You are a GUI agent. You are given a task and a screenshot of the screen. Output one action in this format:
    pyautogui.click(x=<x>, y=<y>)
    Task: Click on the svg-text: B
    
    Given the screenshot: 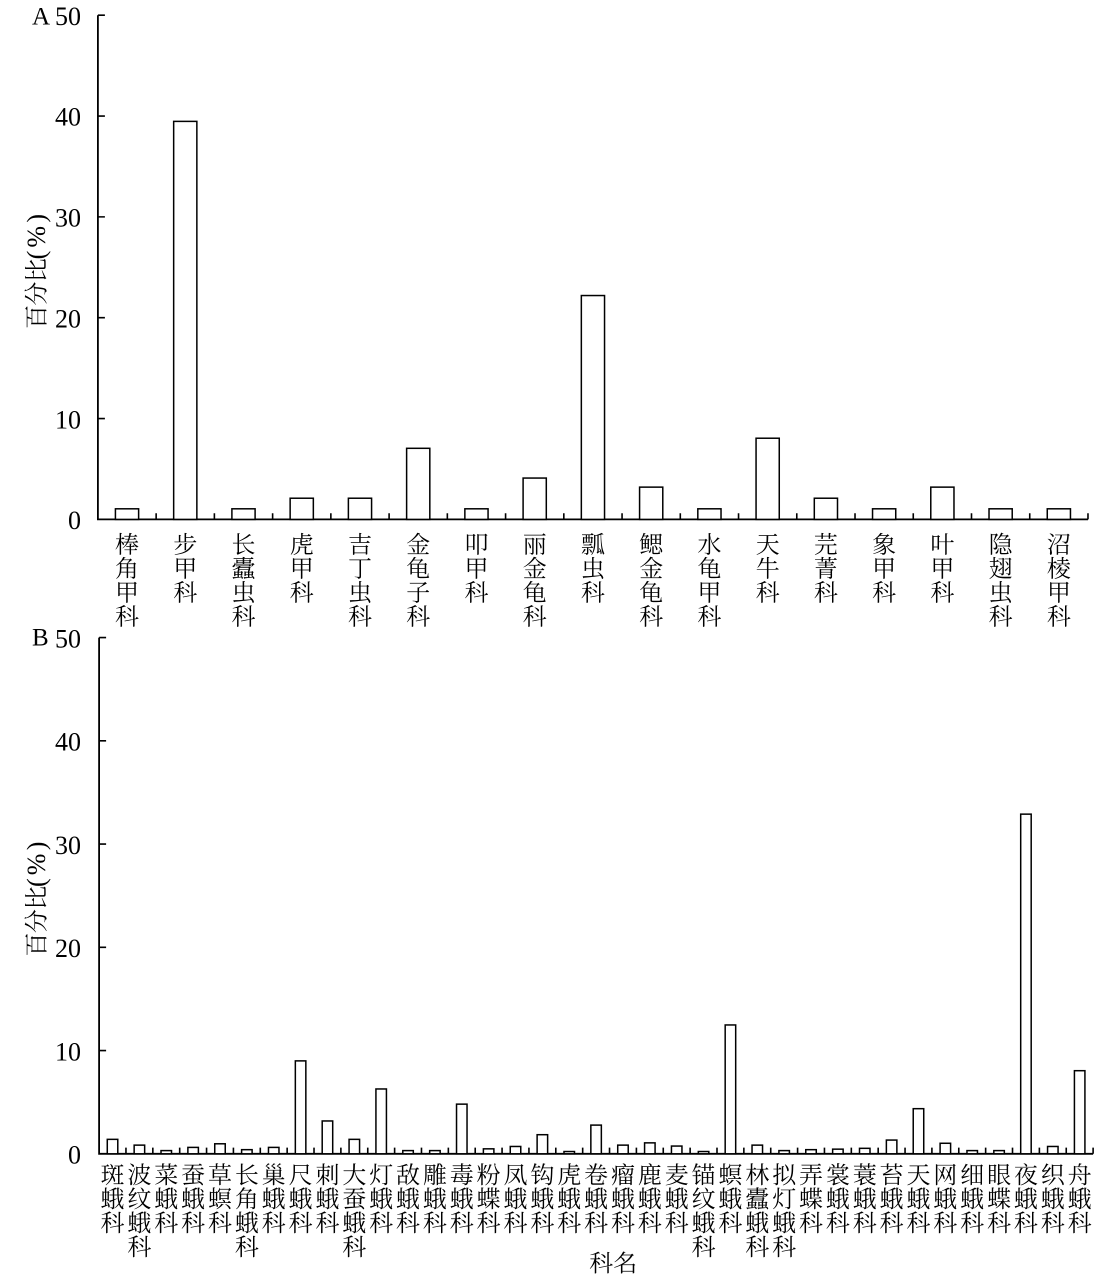 What is the action you would take?
    pyautogui.click(x=40, y=638)
    